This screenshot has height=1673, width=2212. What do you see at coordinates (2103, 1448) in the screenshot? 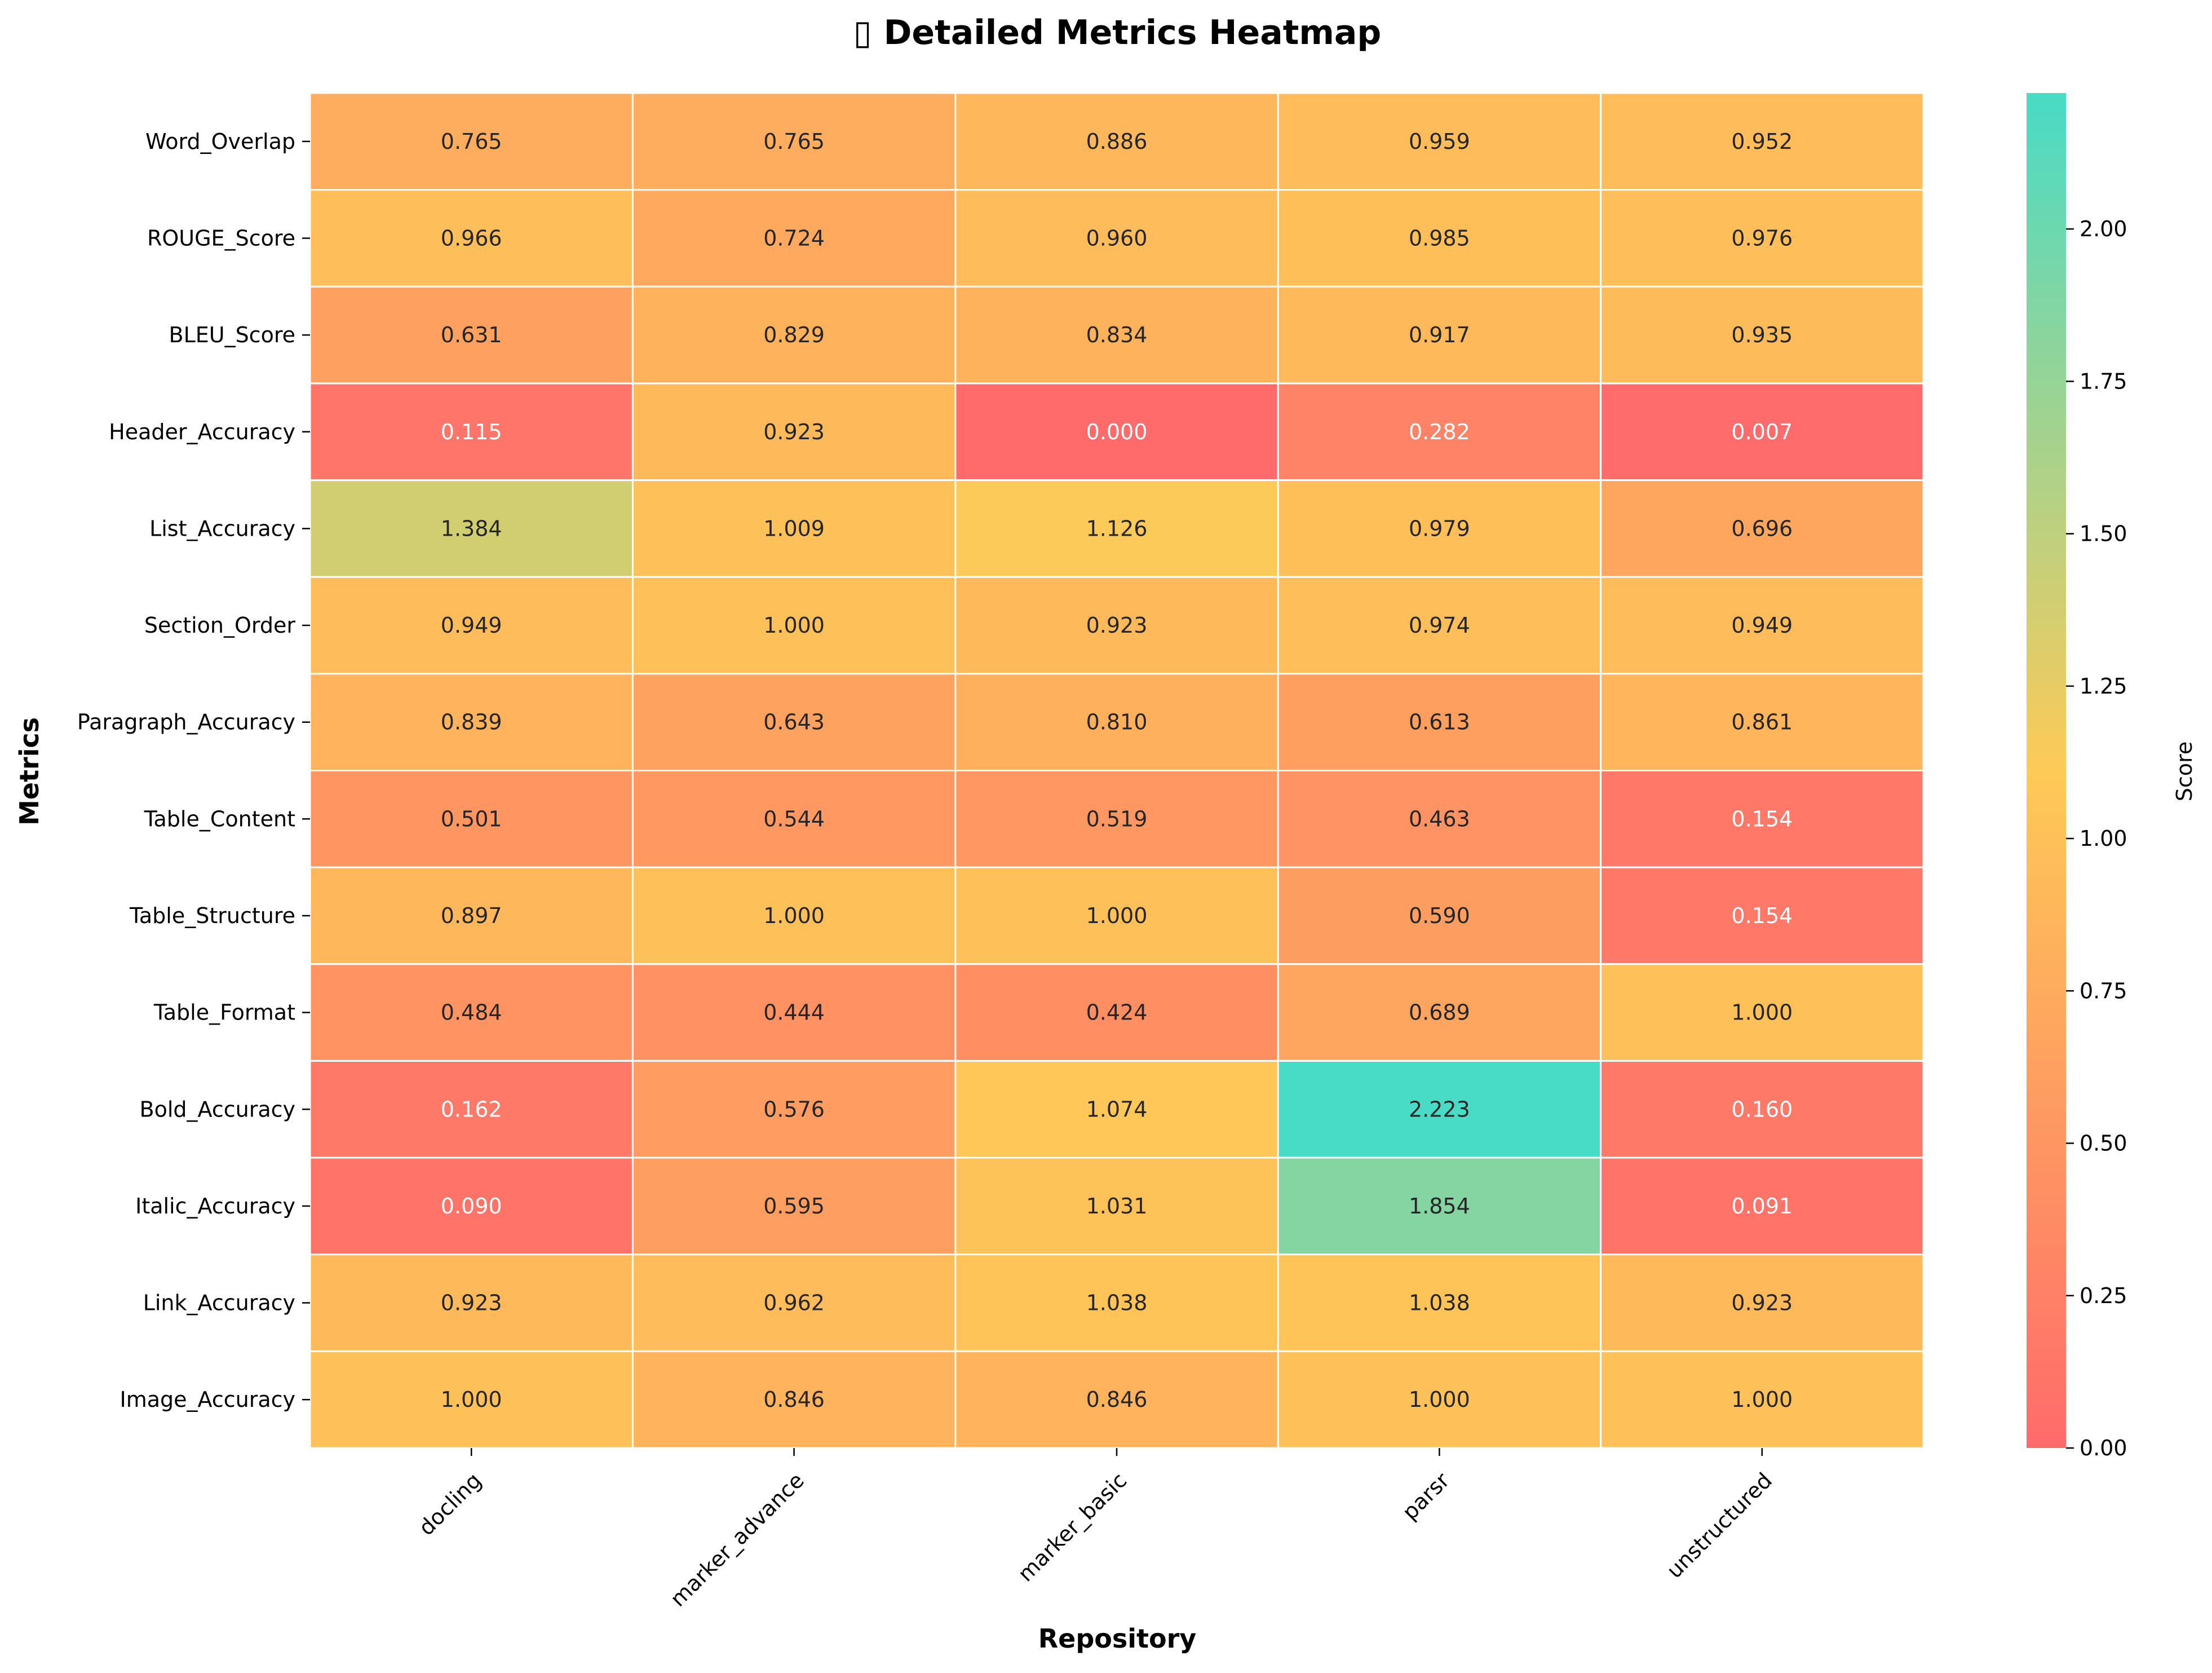
I see `colorbar-tick-label: 0.00` at bounding box center [2103, 1448].